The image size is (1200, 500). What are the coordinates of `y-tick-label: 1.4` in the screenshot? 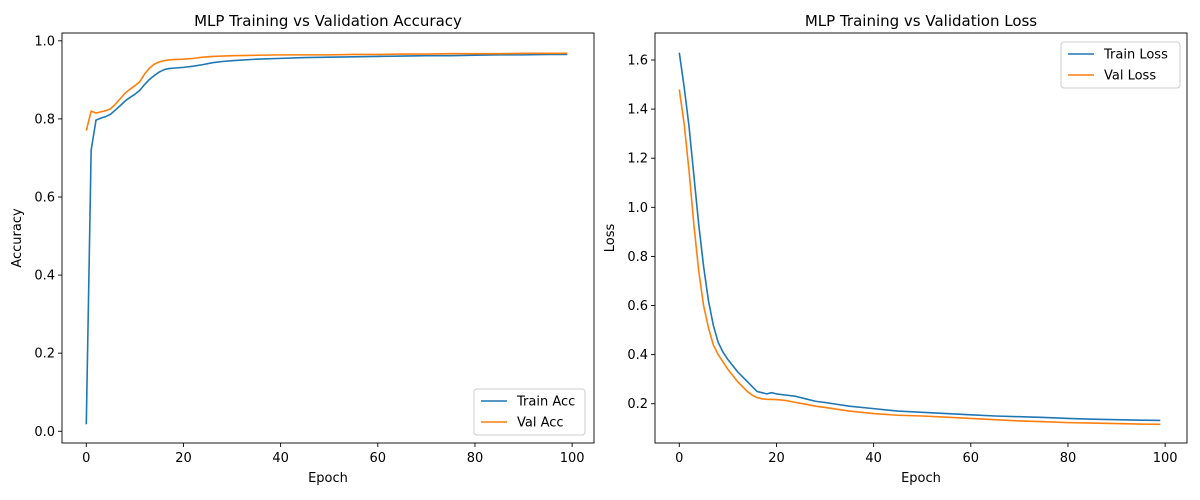 It's located at (637, 110).